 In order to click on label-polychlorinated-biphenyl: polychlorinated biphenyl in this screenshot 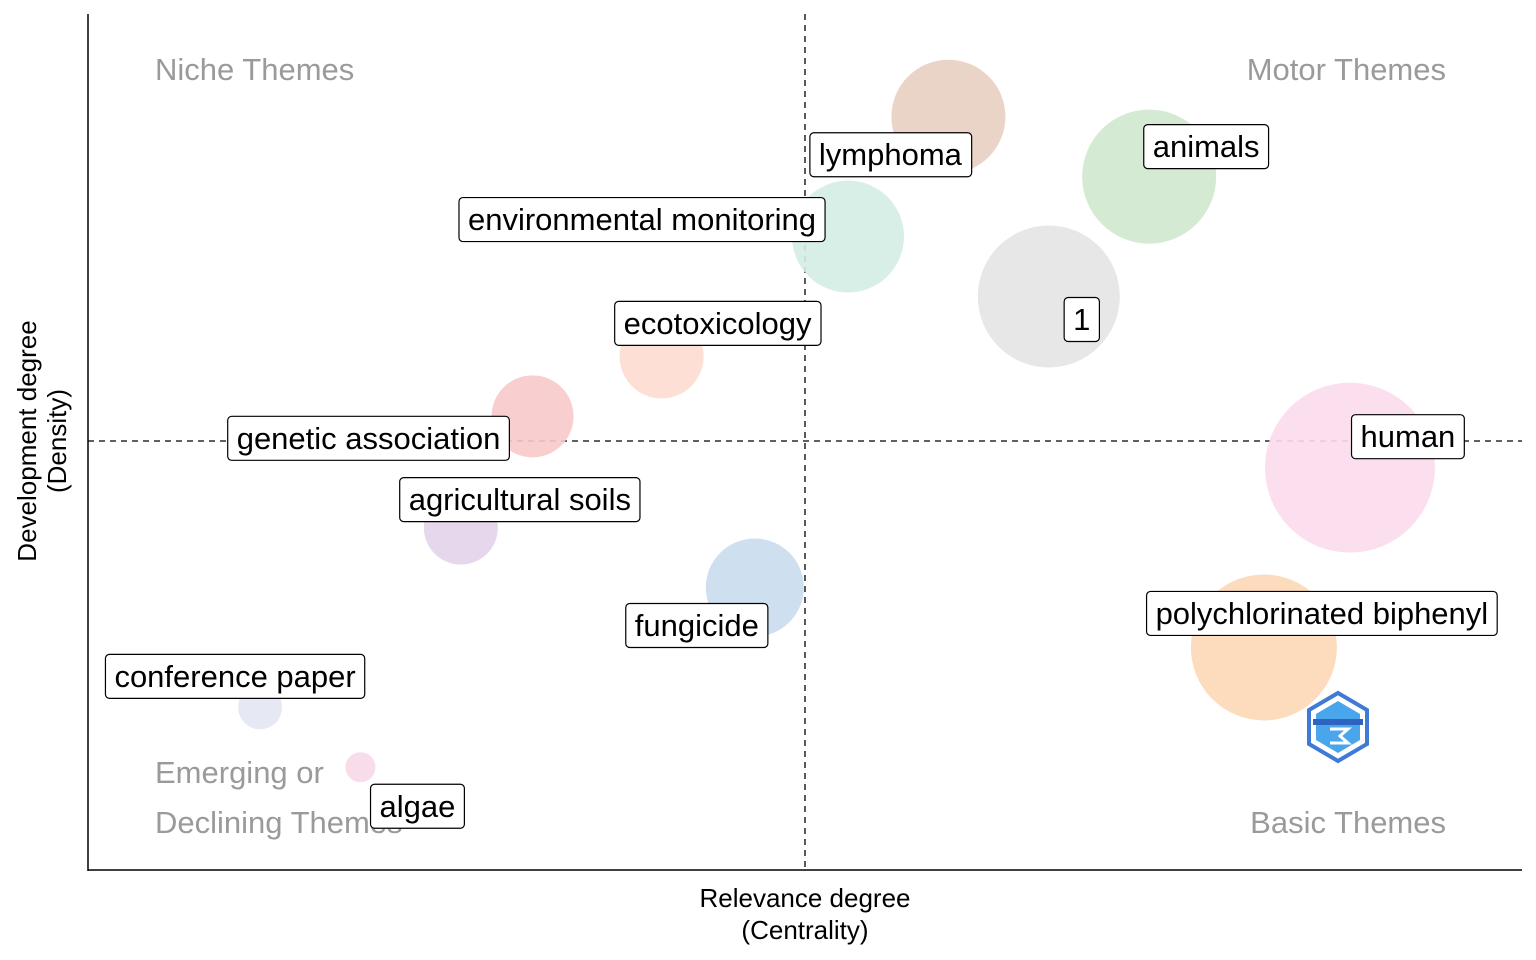, I will do `click(1321, 613)`.